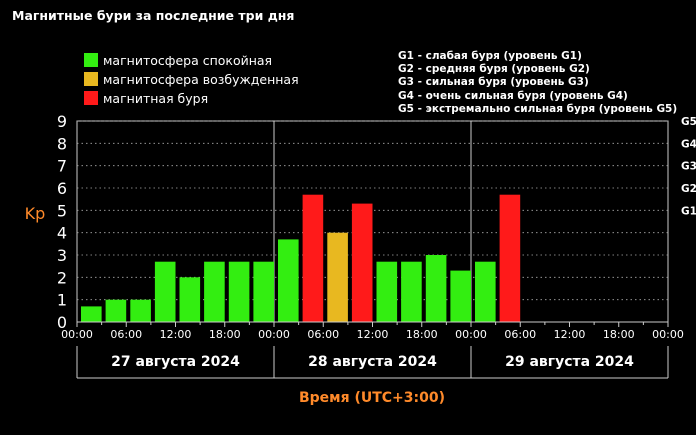 The image size is (696, 435). Describe the element at coordinates (62, 322) in the screenshot. I see `y-tick-label: 0` at that location.